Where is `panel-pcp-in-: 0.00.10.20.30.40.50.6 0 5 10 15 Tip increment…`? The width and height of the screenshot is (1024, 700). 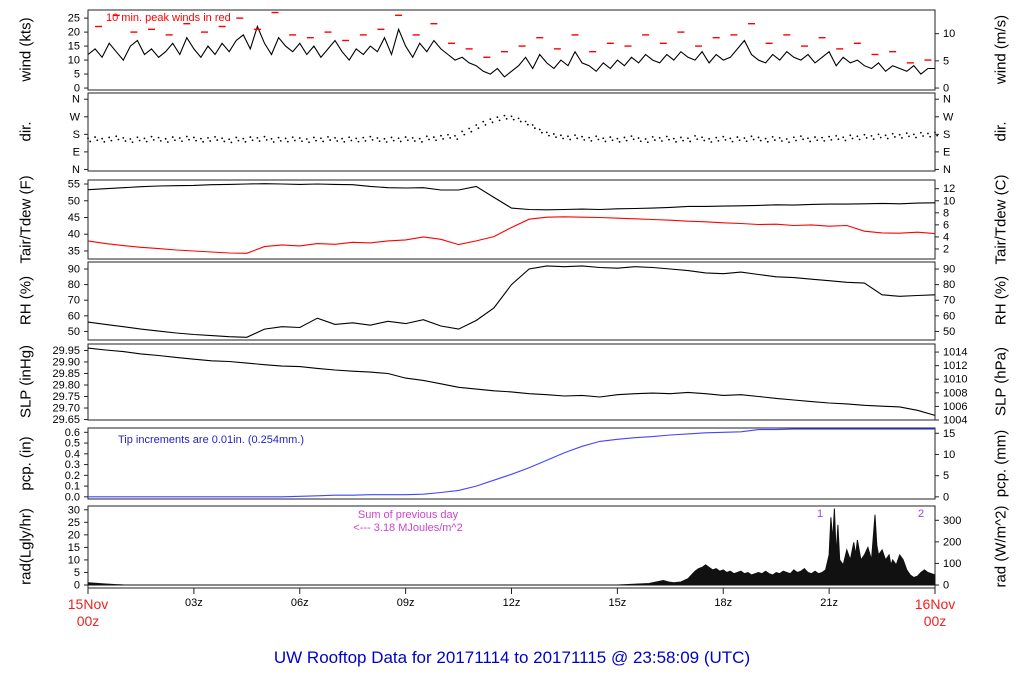
panel-pcp-in-: 0.00.10.20.30.40.50.6 0 5 10 15 Tip increment… is located at coordinates (510, 465).